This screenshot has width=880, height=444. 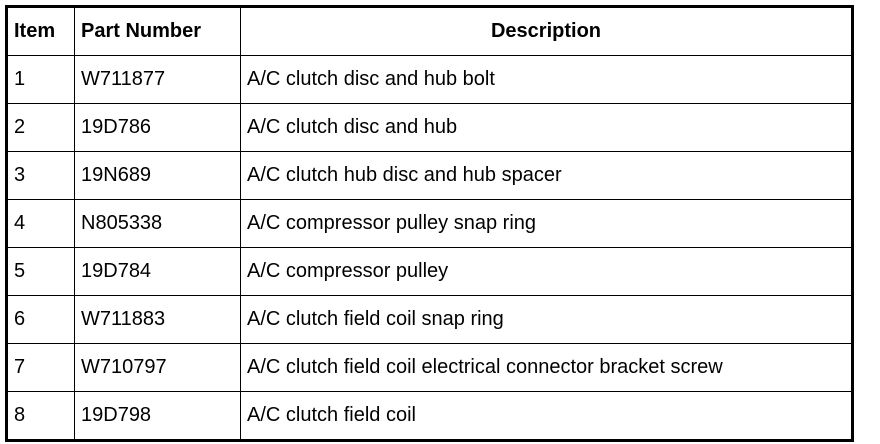 I want to click on description-cell: A/C clutch disc and hub, so click(x=546, y=127).